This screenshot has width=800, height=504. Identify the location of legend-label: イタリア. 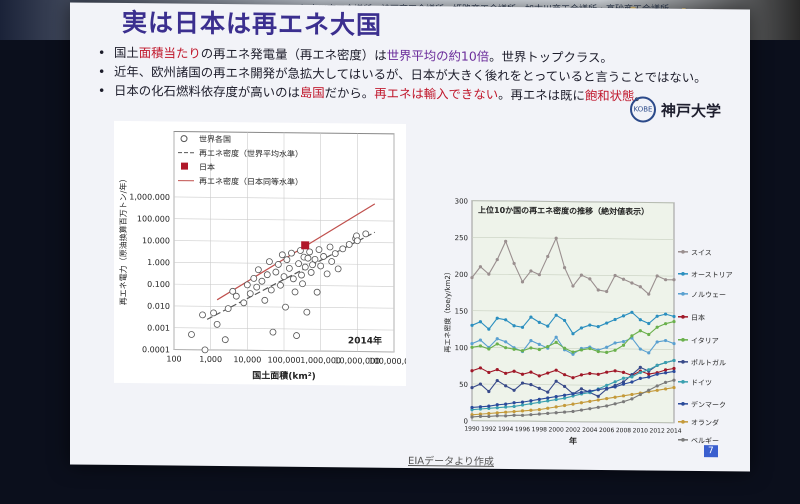
(705, 340).